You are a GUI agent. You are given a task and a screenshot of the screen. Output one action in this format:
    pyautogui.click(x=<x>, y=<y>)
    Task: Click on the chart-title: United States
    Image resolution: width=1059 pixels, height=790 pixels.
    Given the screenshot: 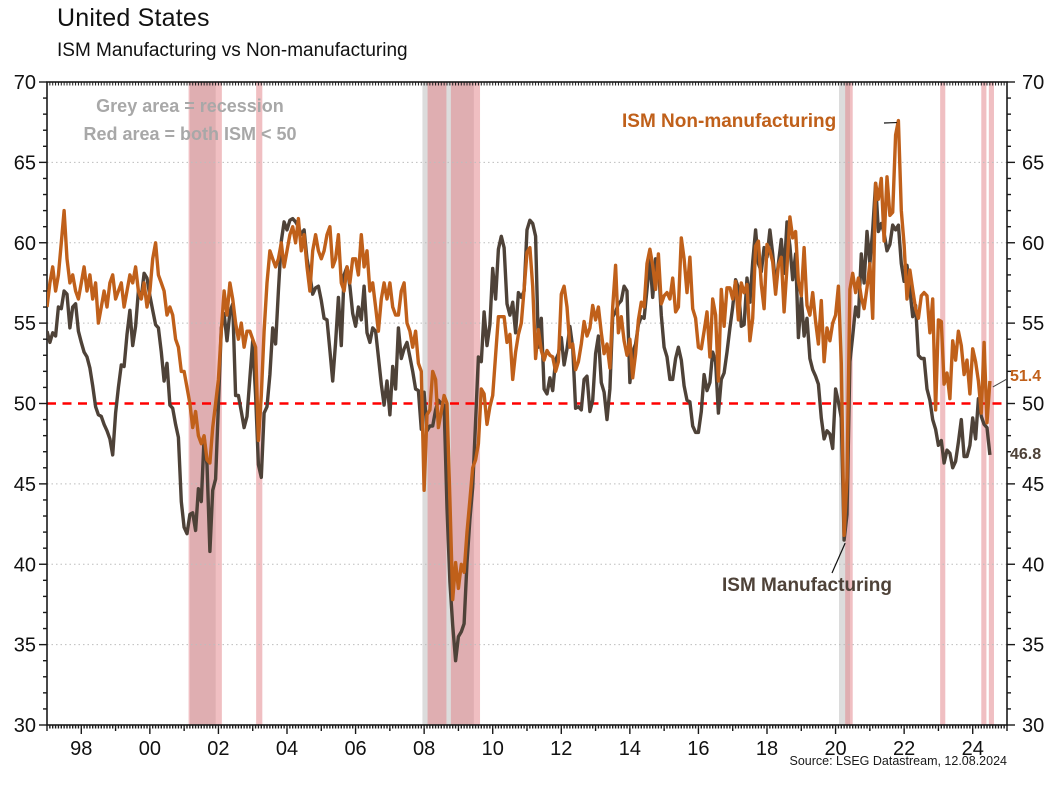 What is the action you would take?
    pyautogui.click(x=133, y=18)
    